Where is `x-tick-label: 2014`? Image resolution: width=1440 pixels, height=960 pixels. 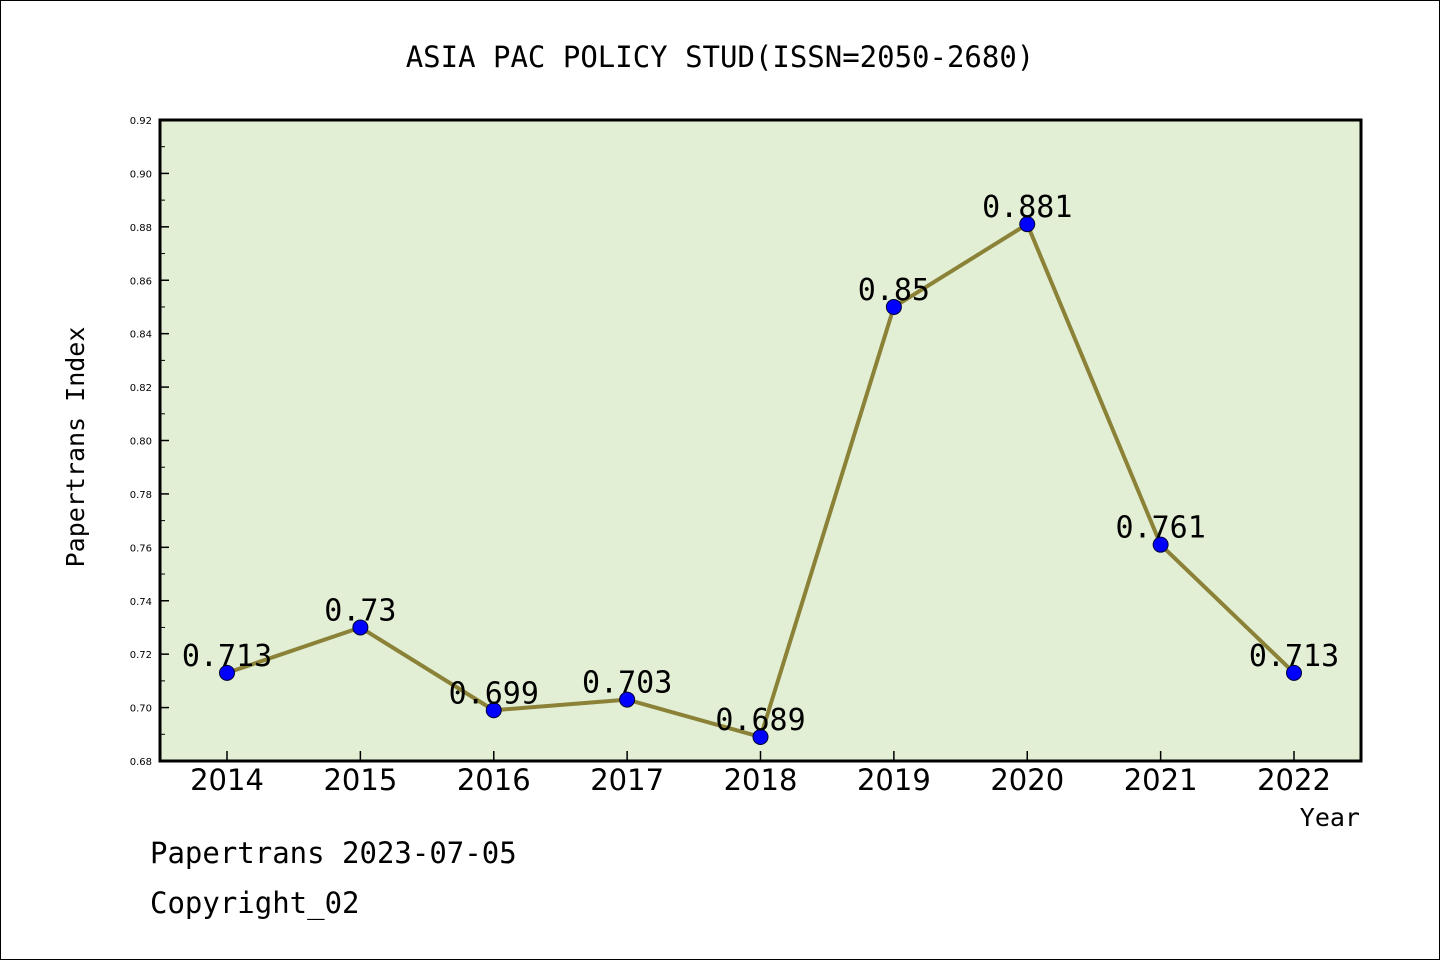 x-tick-label: 2014 is located at coordinates (227, 780).